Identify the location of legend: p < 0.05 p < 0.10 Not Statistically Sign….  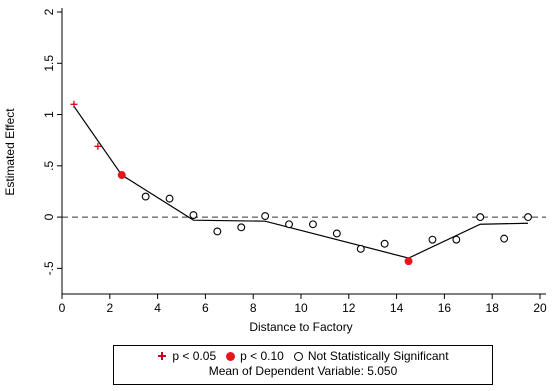
(303, 365).